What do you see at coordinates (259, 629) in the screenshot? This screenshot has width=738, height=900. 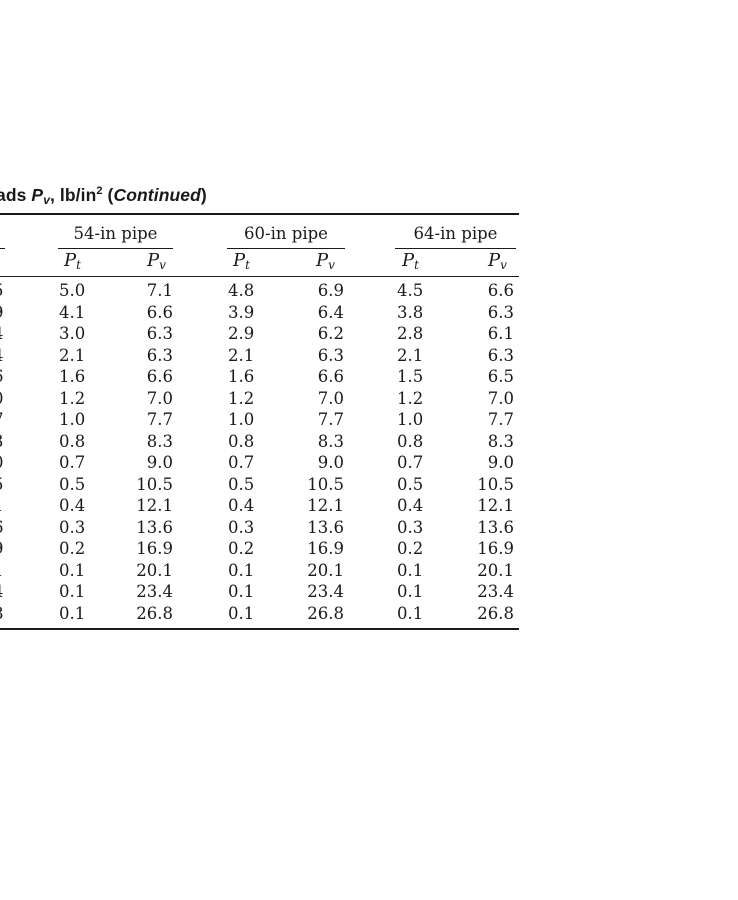 I see `table-bottom-rule` at bounding box center [259, 629].